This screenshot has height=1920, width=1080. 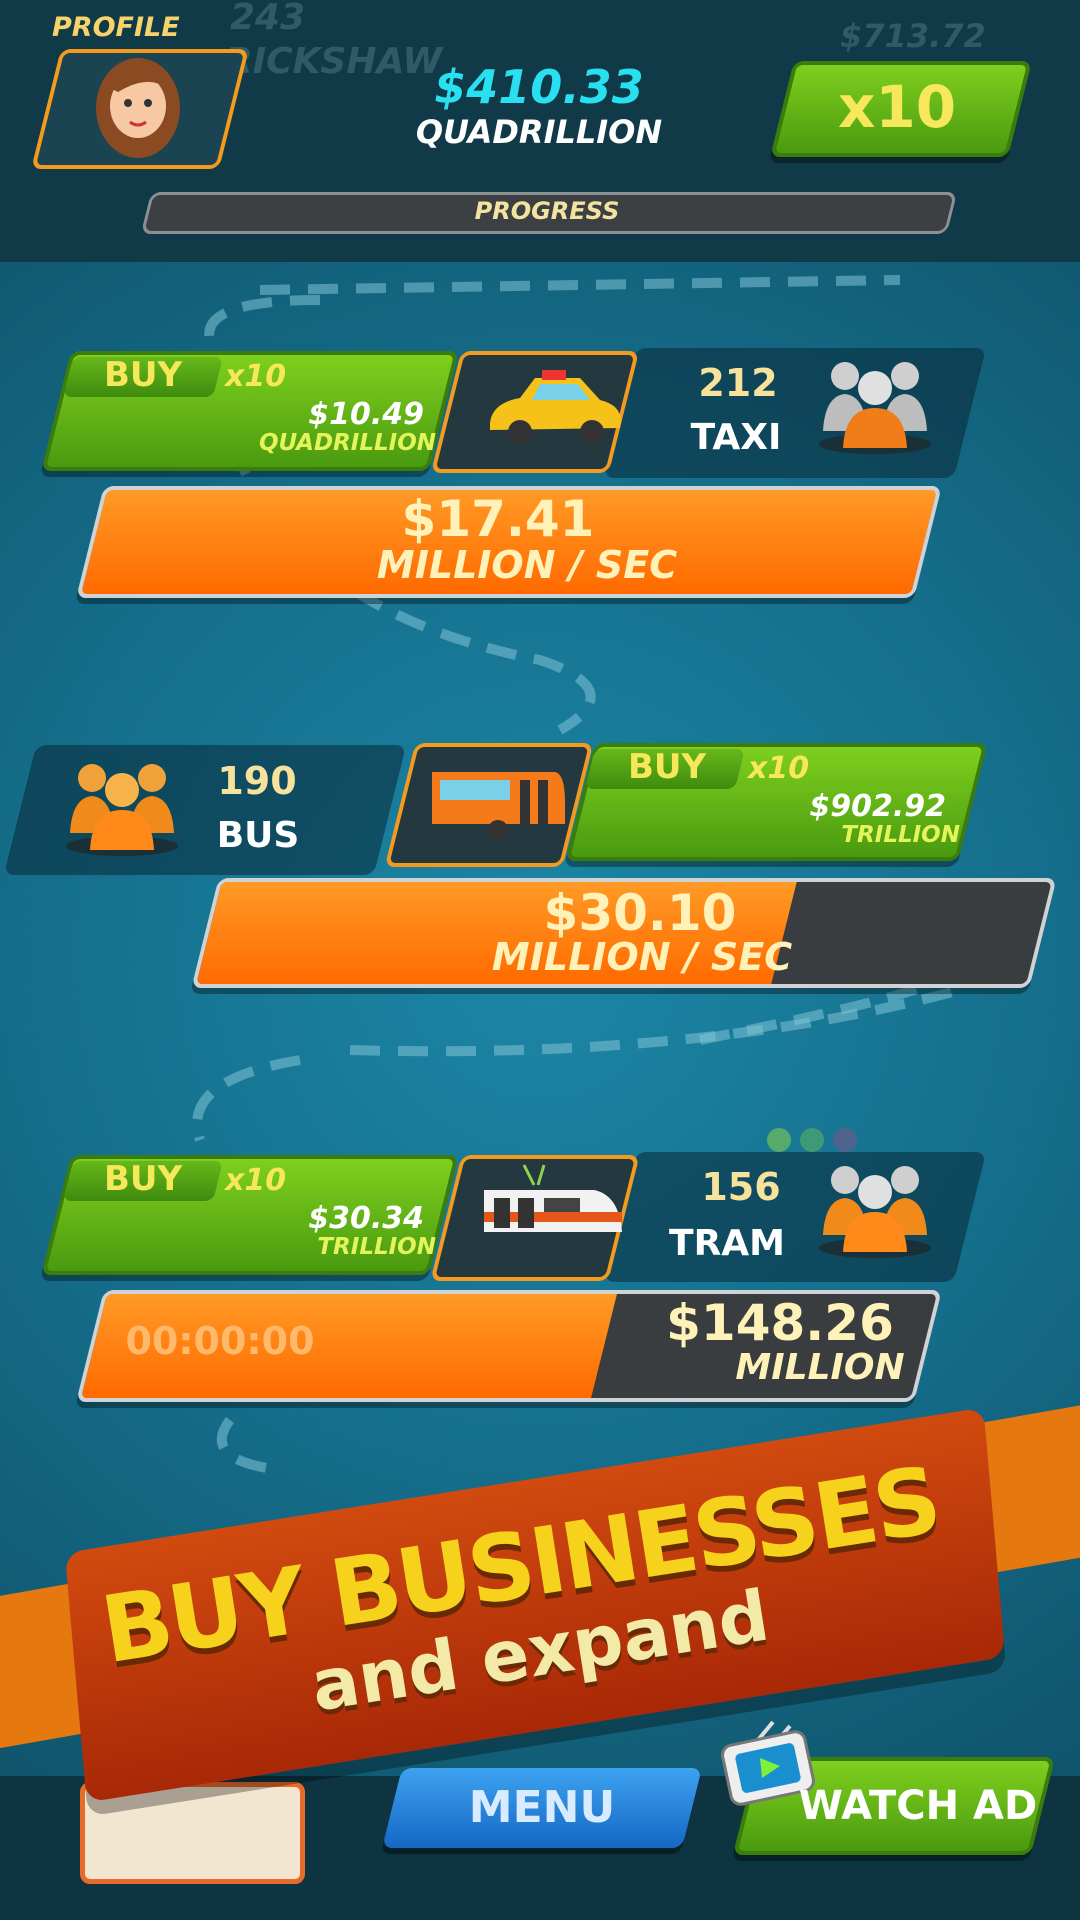 I want to click on tram-buy-price: $30.34, so click(x=366, y=1218).